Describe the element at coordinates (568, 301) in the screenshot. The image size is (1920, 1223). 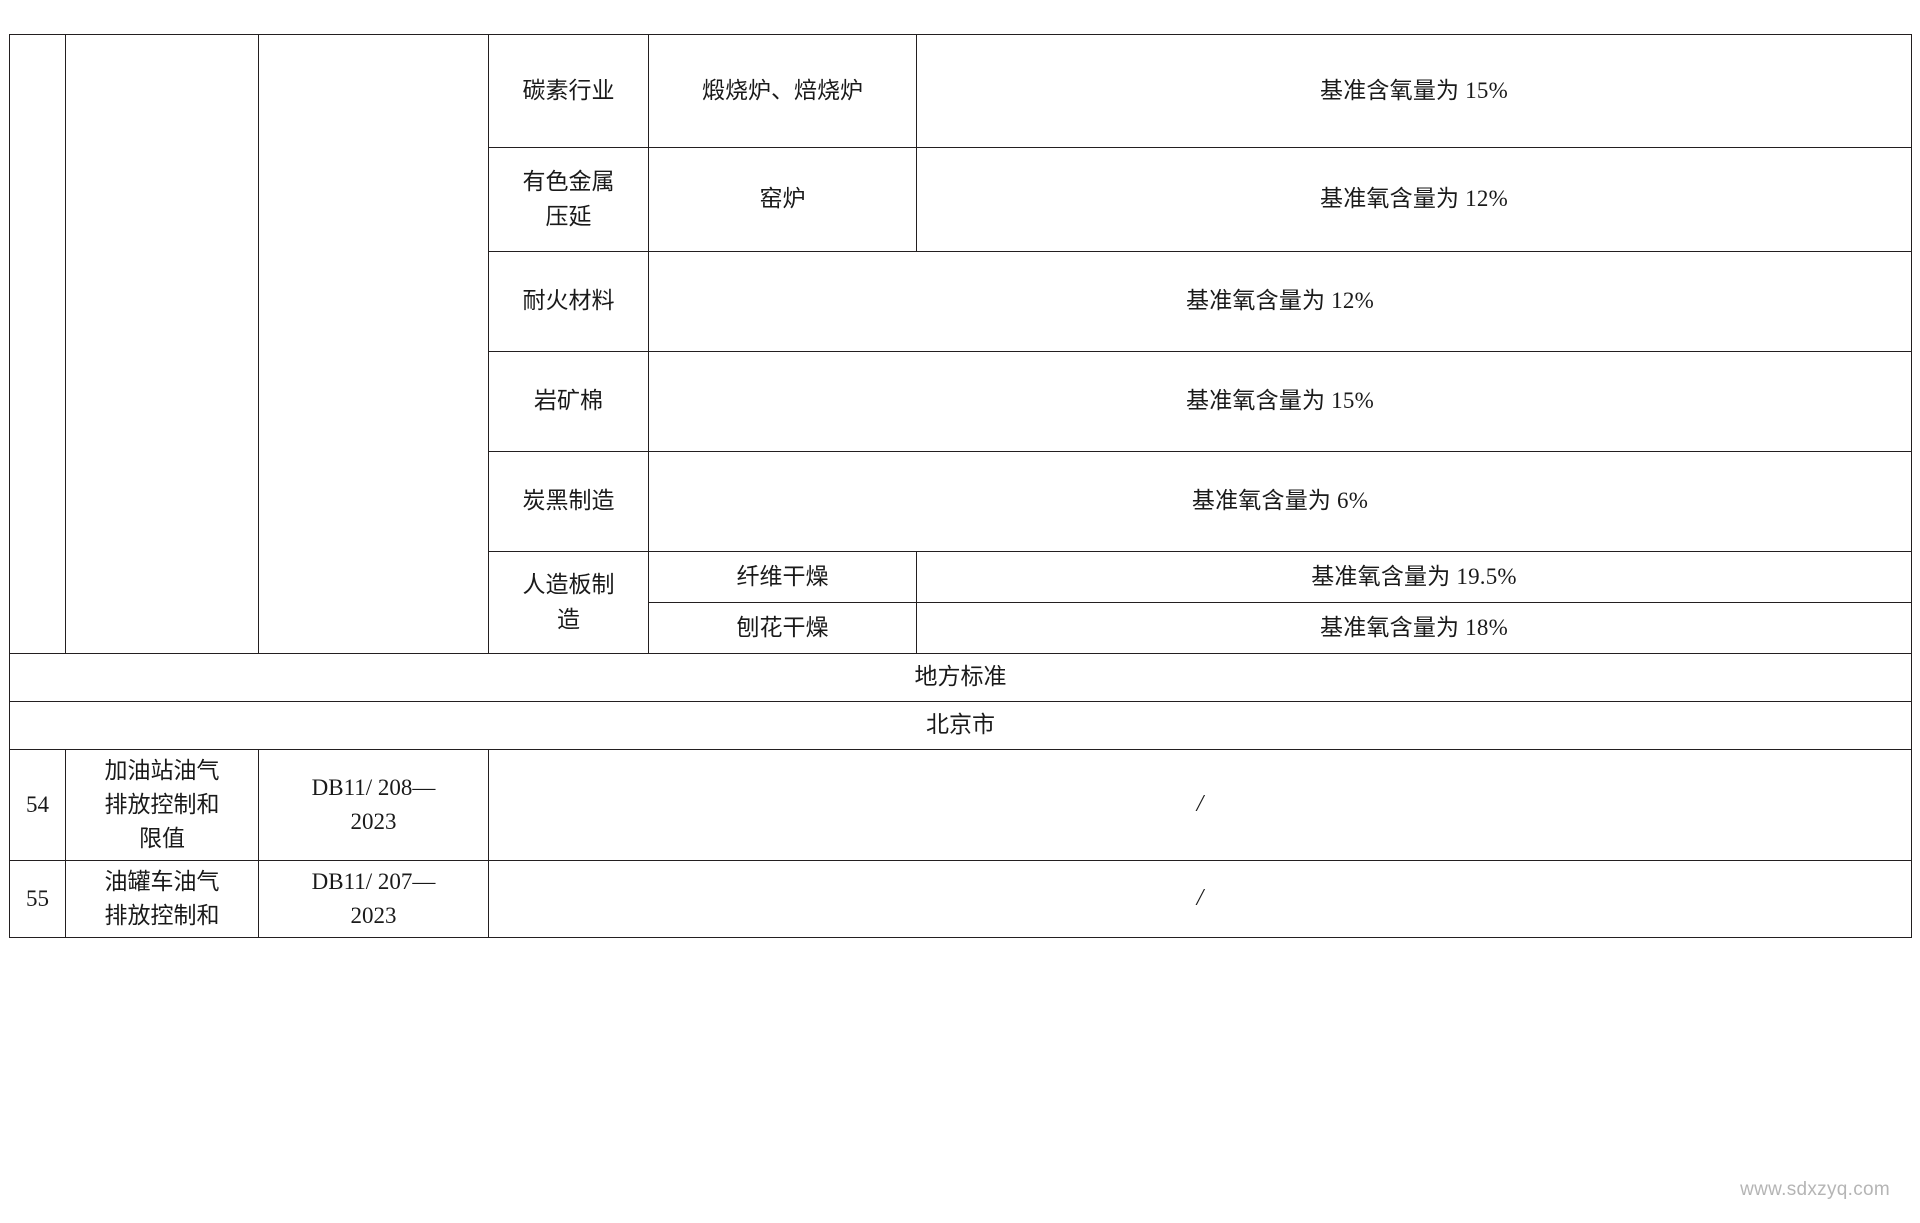
I see `cell-industry: 耐火材料` at that location.